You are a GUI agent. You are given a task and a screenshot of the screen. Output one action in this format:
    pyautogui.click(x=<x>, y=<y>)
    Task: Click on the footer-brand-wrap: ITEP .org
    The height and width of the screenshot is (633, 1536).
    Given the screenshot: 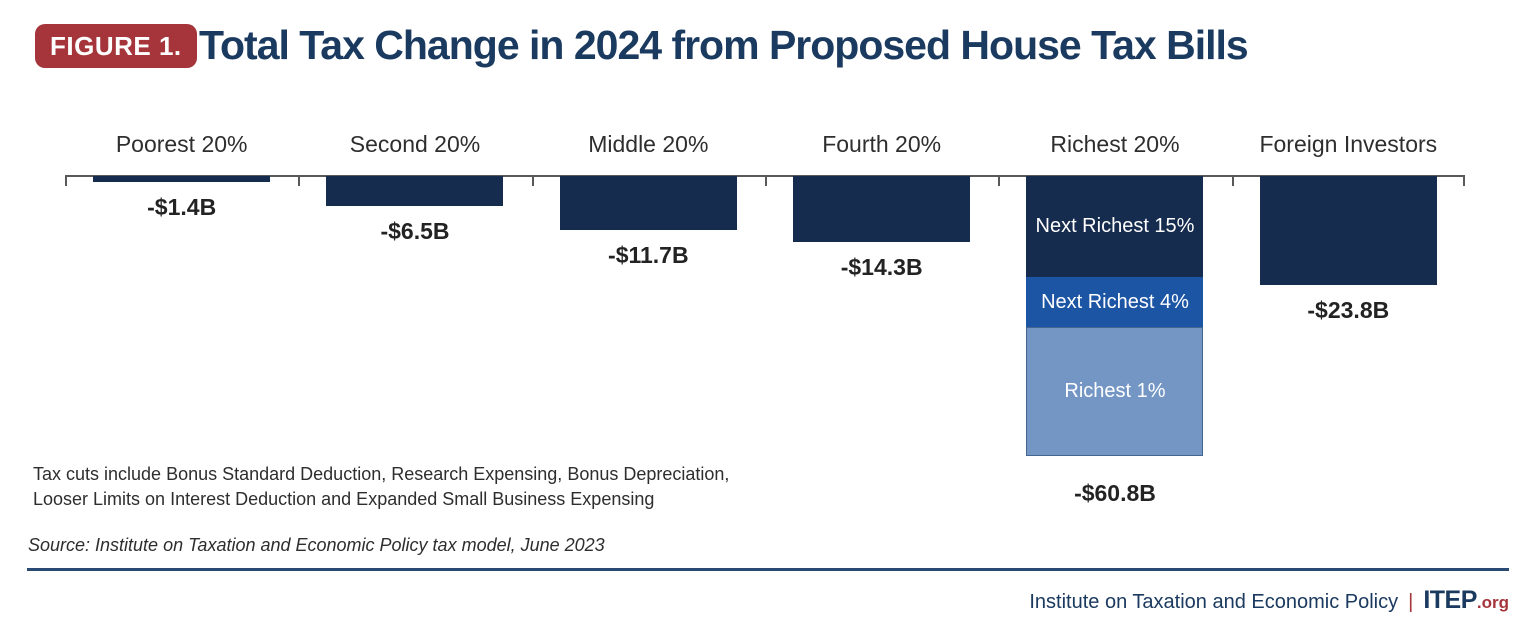 What is the action you would take?
    pyautogui.click(x=1466, y=600)
    